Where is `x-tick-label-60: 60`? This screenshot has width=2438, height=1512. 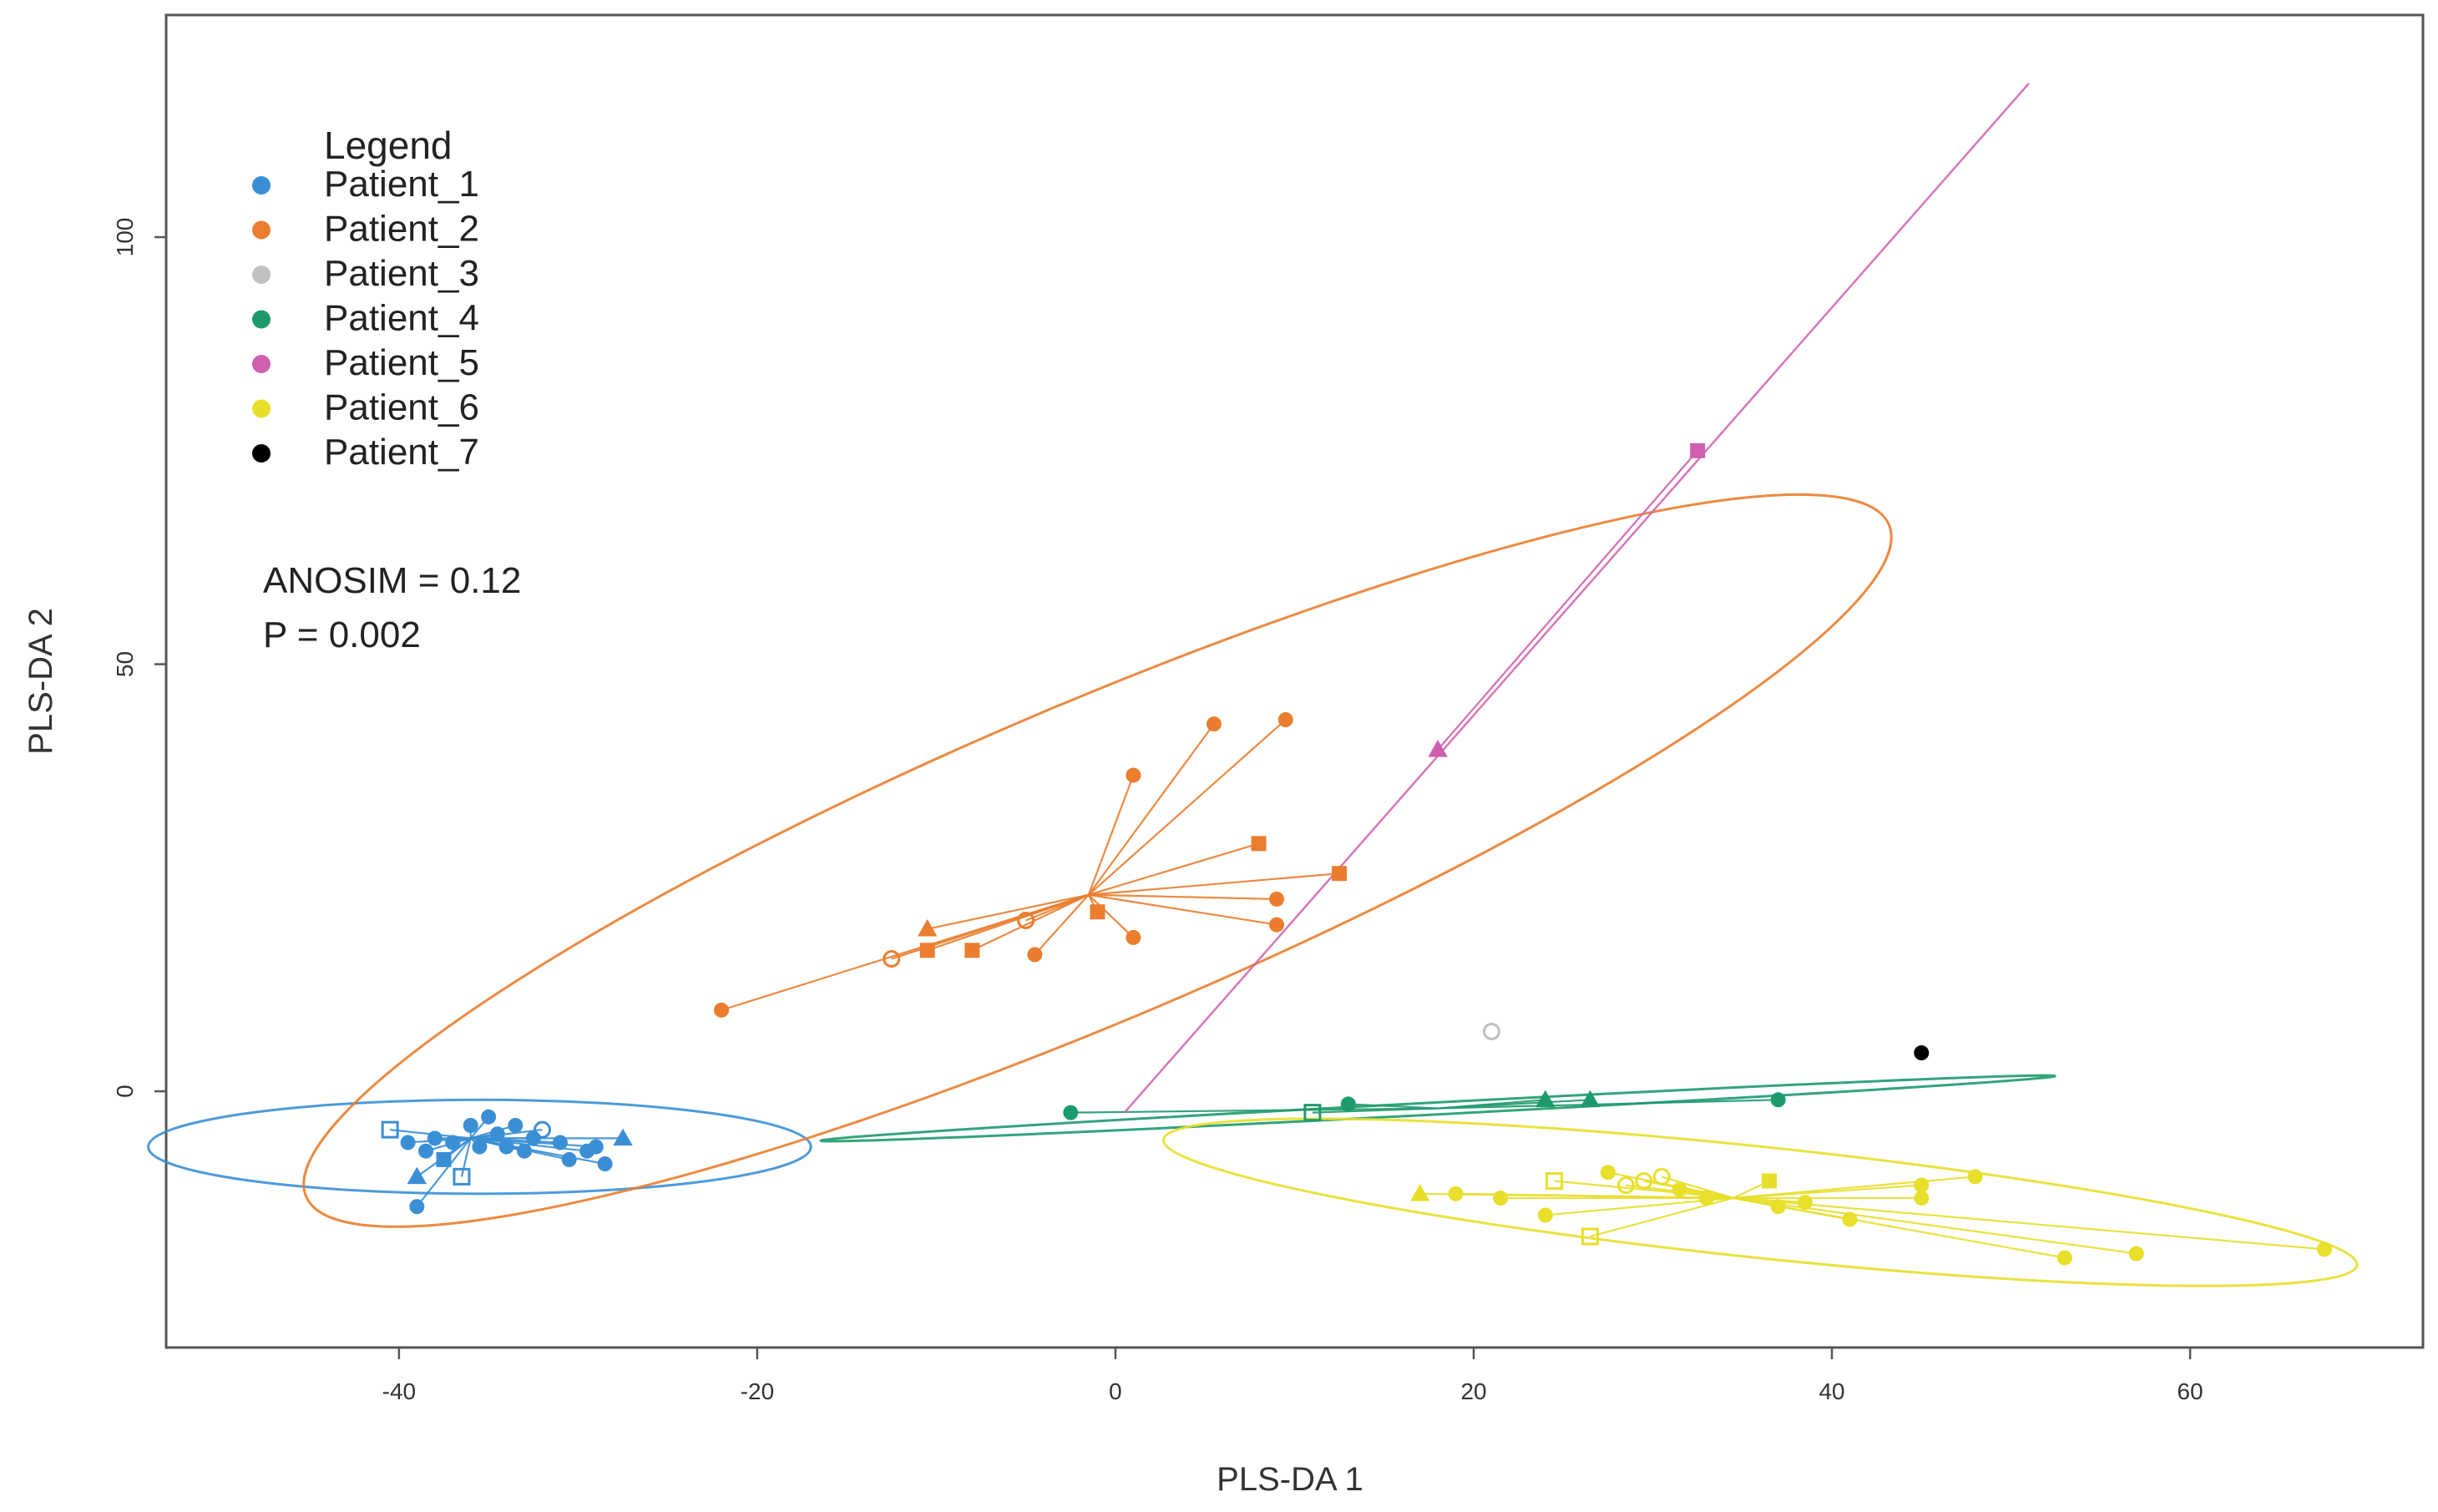 x-tick-label-60: 60 is located at coordinates (2190, 1391).